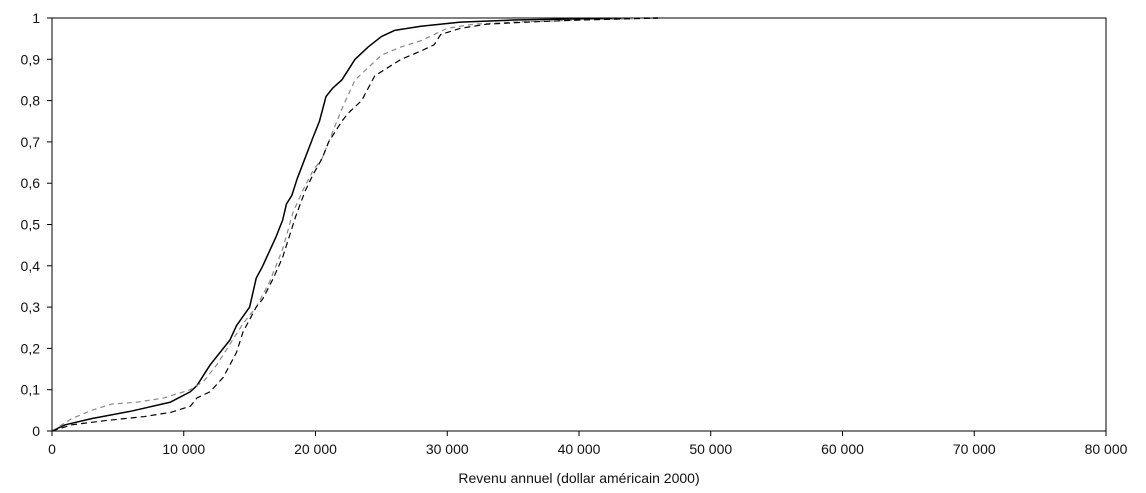 The height and width of the screenshot is (493, 1146). What do you see at coordinates (31, 59) in the screenshot?
I see `y-tick-label: 0,9` at bounding box center [31, 59].